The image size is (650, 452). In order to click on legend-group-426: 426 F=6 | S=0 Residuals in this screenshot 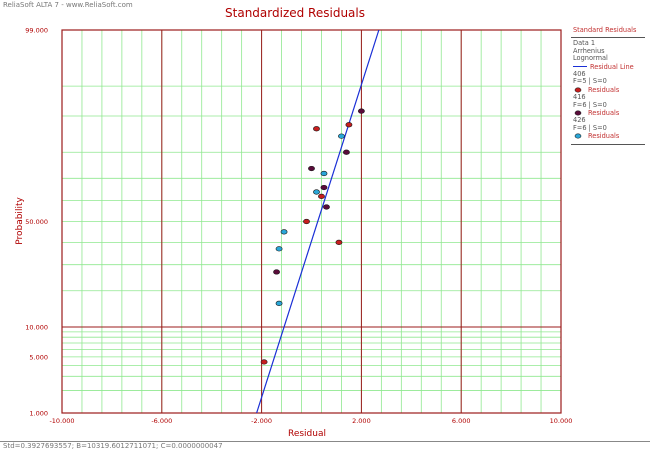, I will do `click(608, 128)`.